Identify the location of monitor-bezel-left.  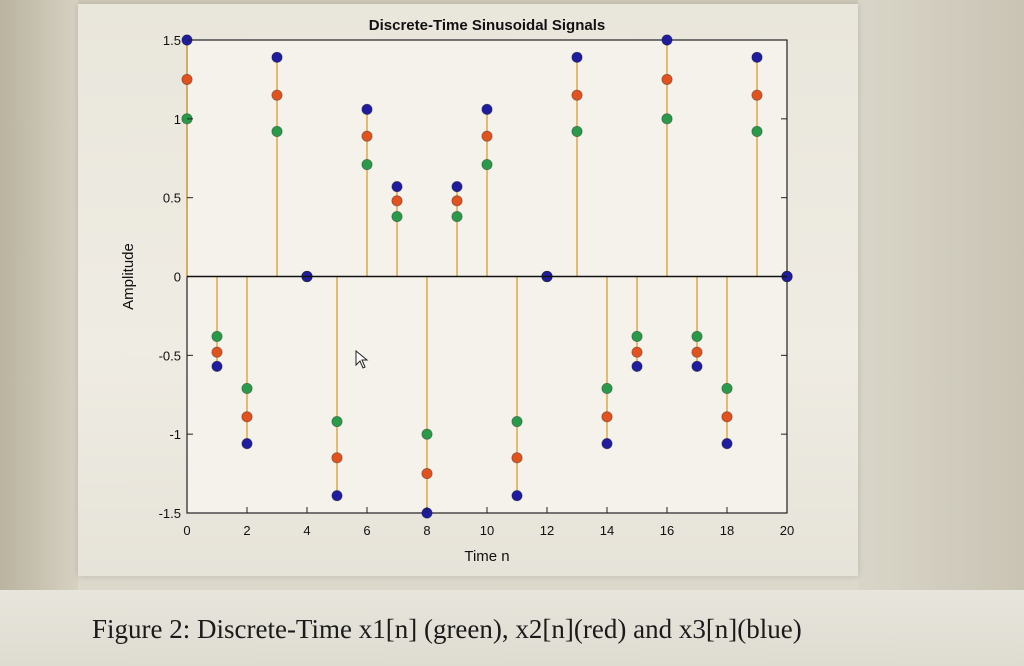
(39, 300).